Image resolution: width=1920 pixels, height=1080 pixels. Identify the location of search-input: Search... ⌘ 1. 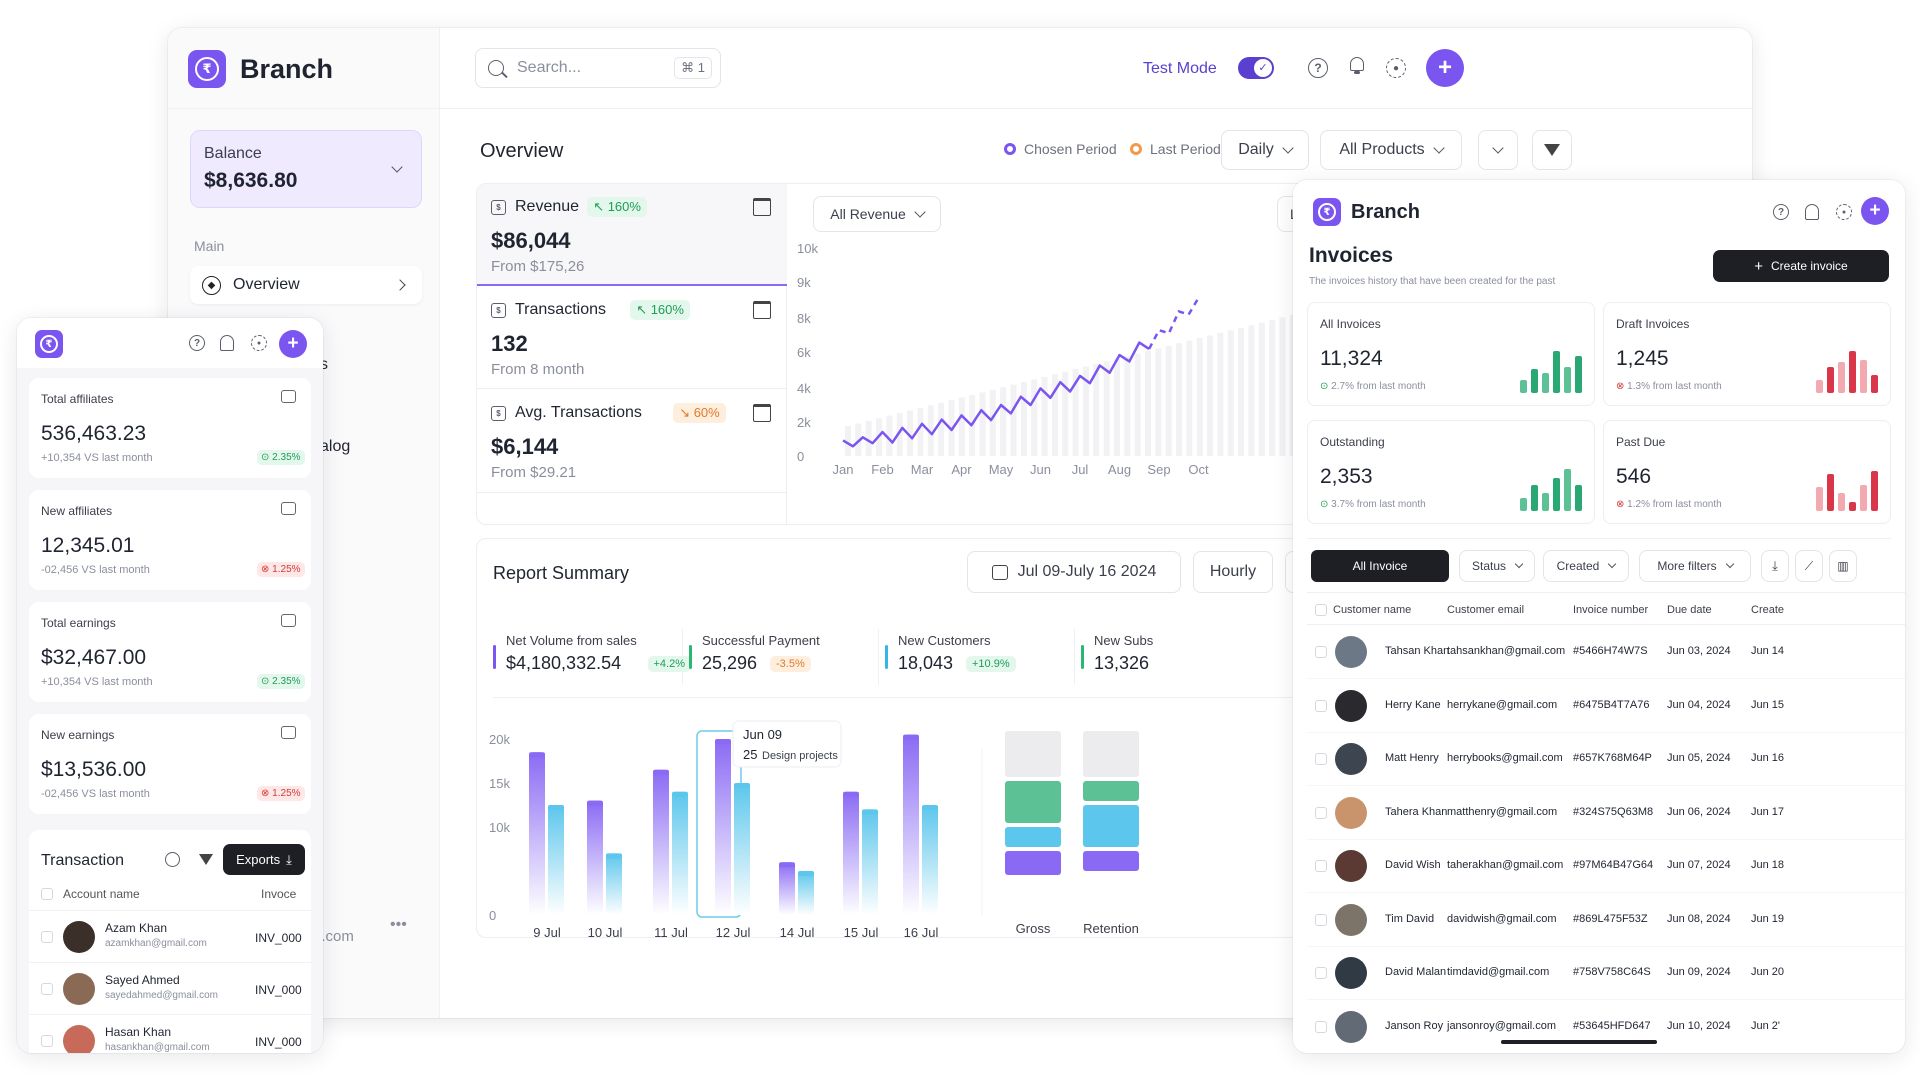
(598, 68).